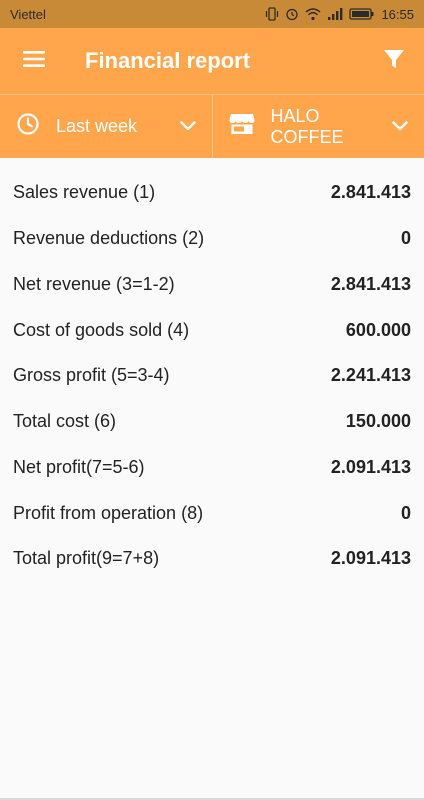 This screenshot has width=424, height=800. What do you see at coordinates (362, 14) in the screenshot?
I see `battery-icon` at bounding box center [362, 14].